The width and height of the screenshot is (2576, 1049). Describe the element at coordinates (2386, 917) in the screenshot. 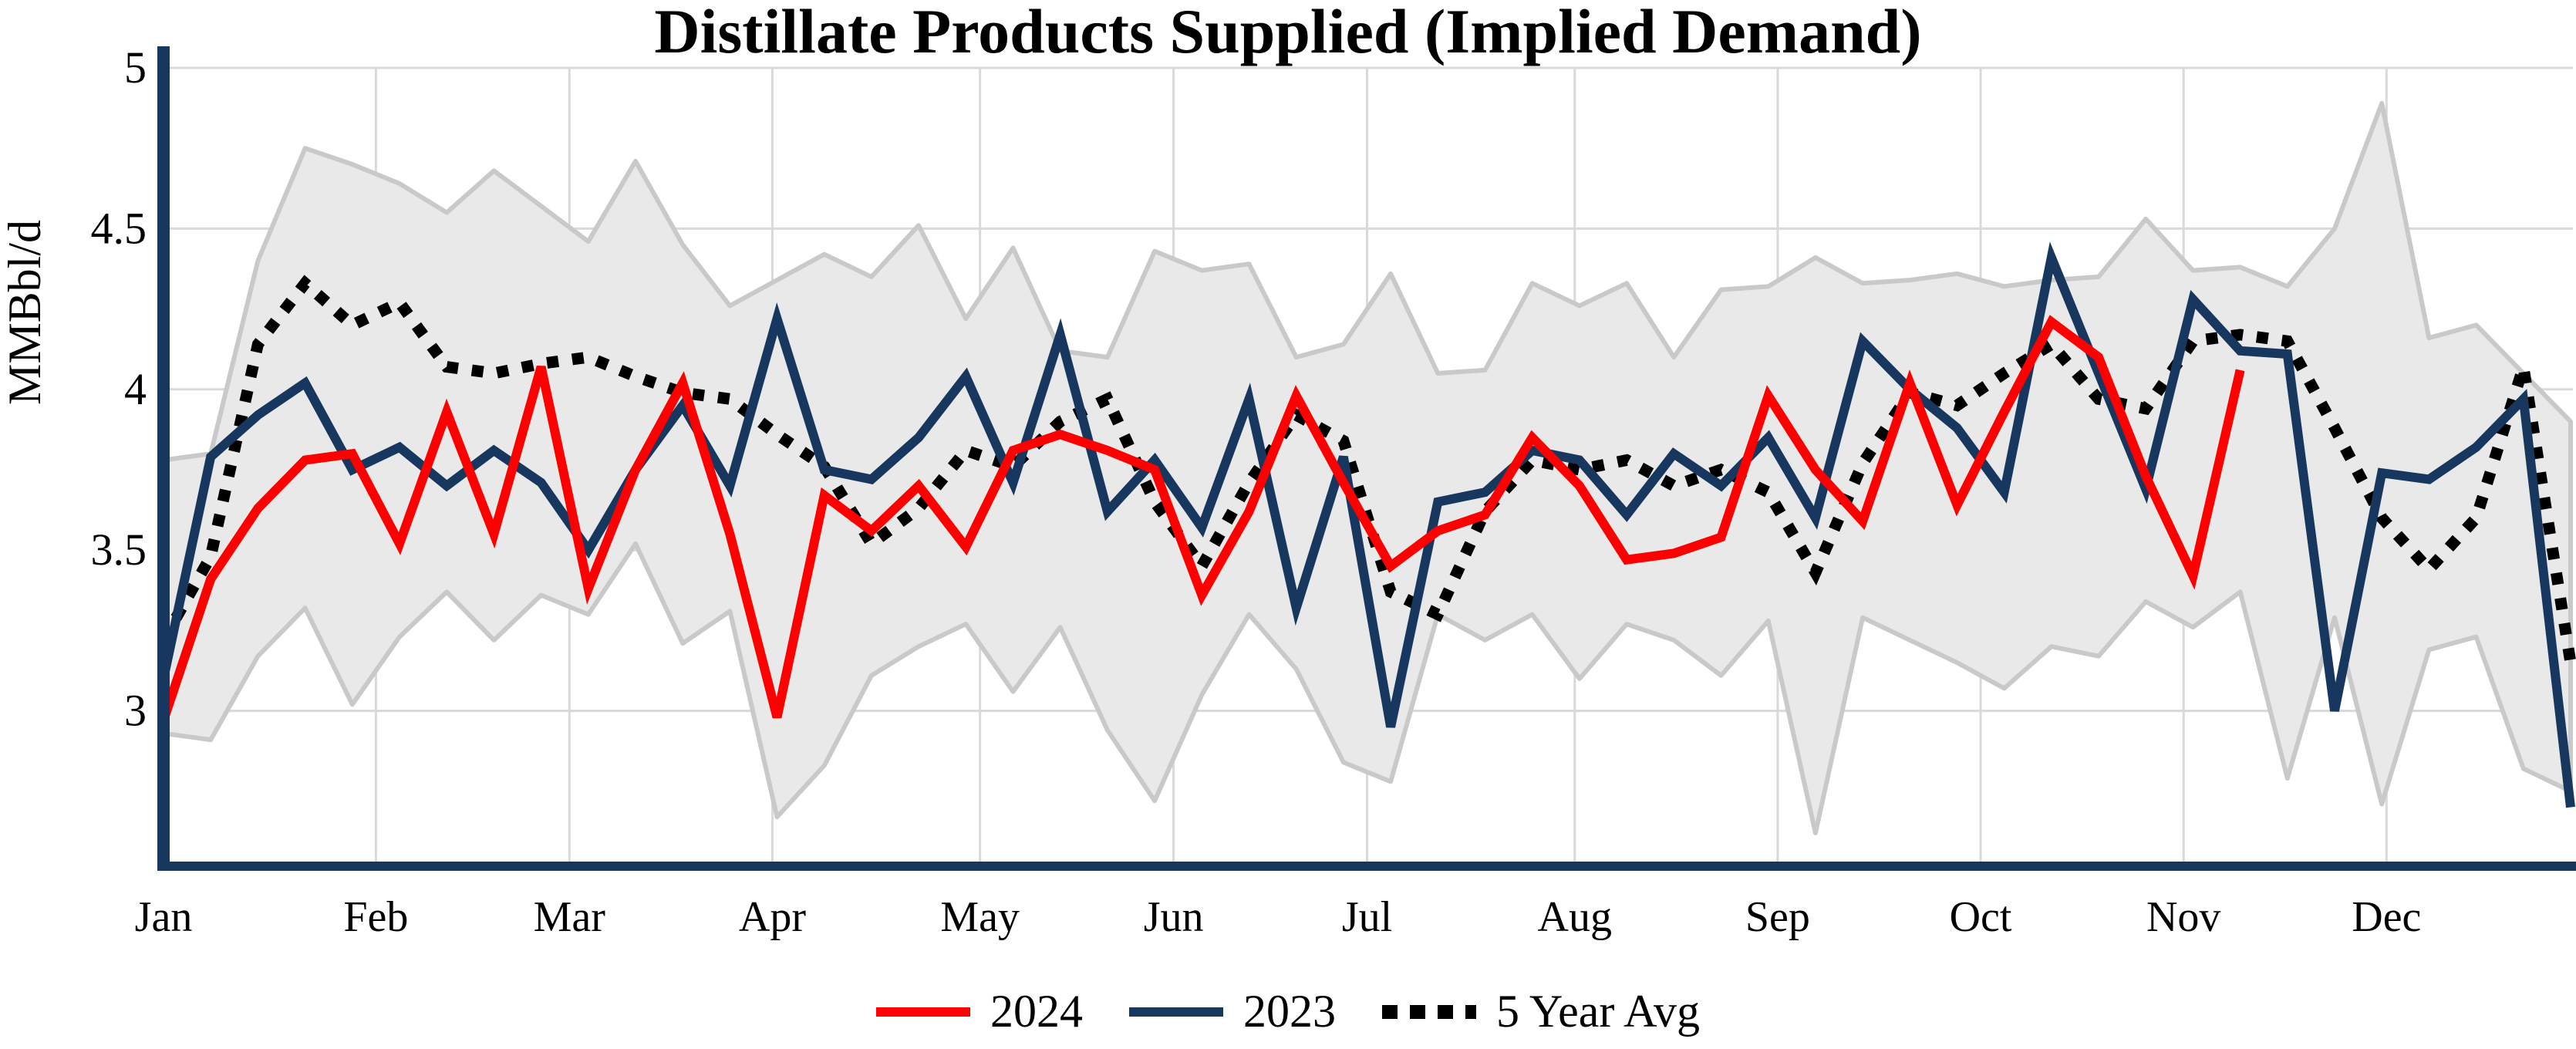

I see `x-tick-label-dec: Dec` at that location.